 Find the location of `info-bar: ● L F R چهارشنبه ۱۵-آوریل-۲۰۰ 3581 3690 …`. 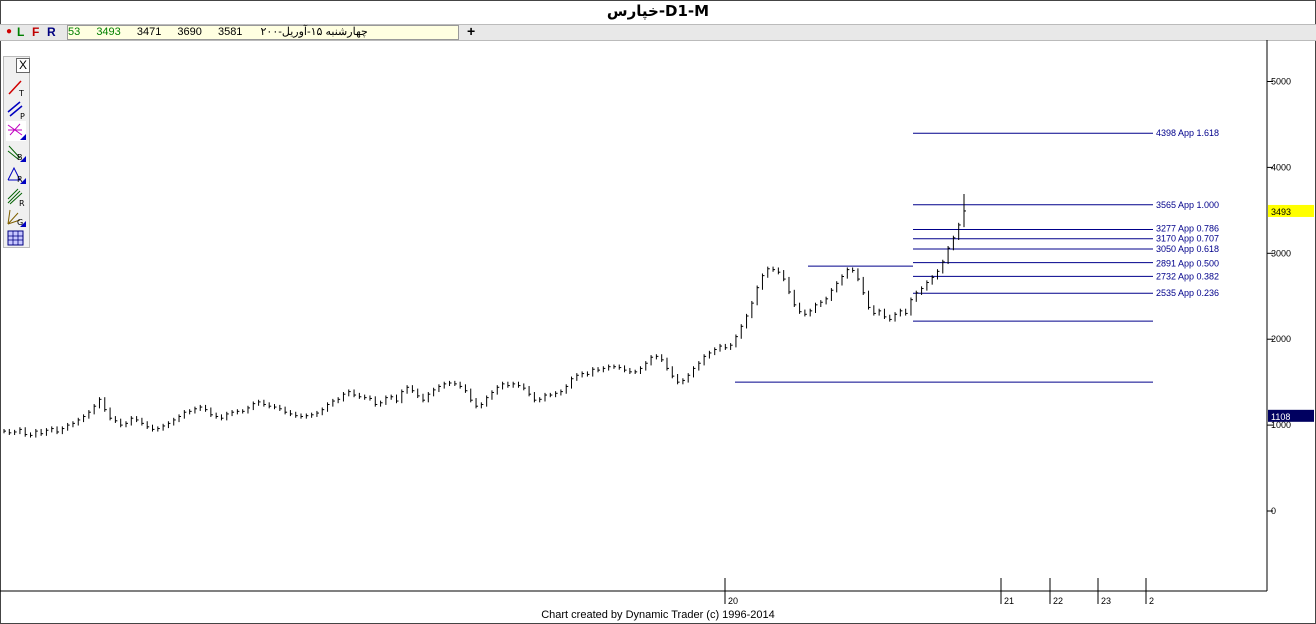

info-bar: ● L F R چهارشنبه ۱۵-آوریل-۲۰۰ 3581 3690 … is located at coordinates (658, 32).